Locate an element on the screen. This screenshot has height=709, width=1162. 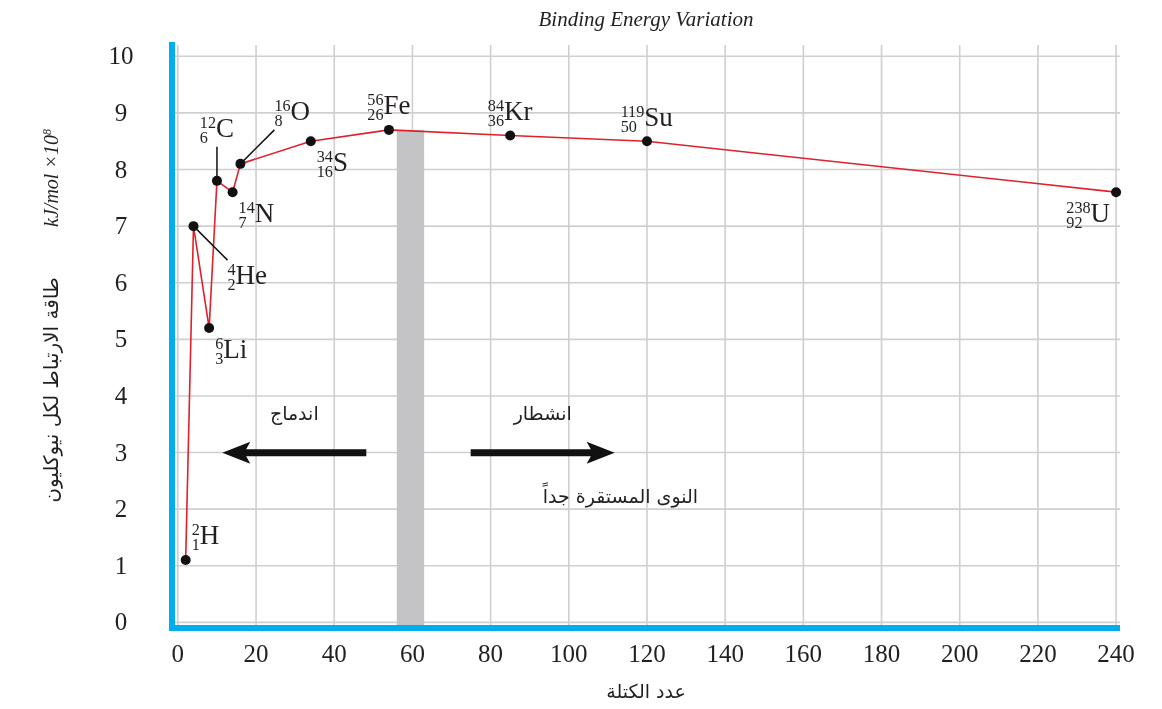
x-tick-label: 60 is located at coordinates (412, 653).